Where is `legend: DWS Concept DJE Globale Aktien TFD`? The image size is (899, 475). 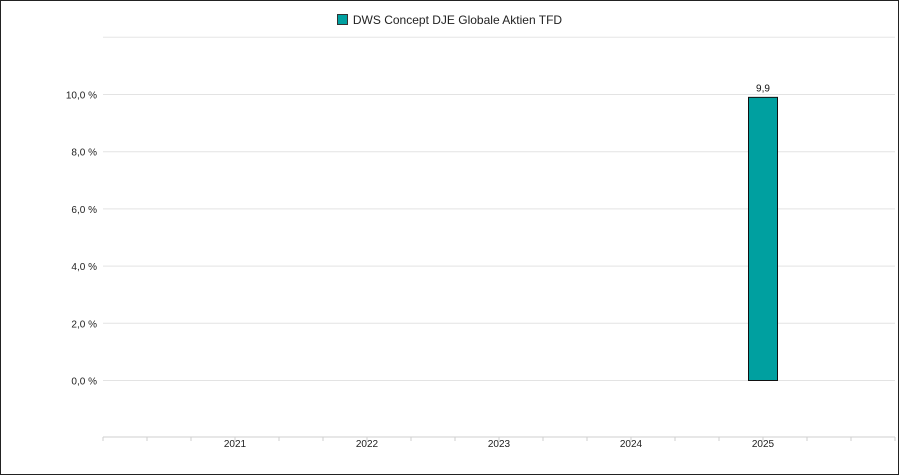 legend: DWS Concept DJE Globale Aktien TFD is located at coordinates (449, 20).